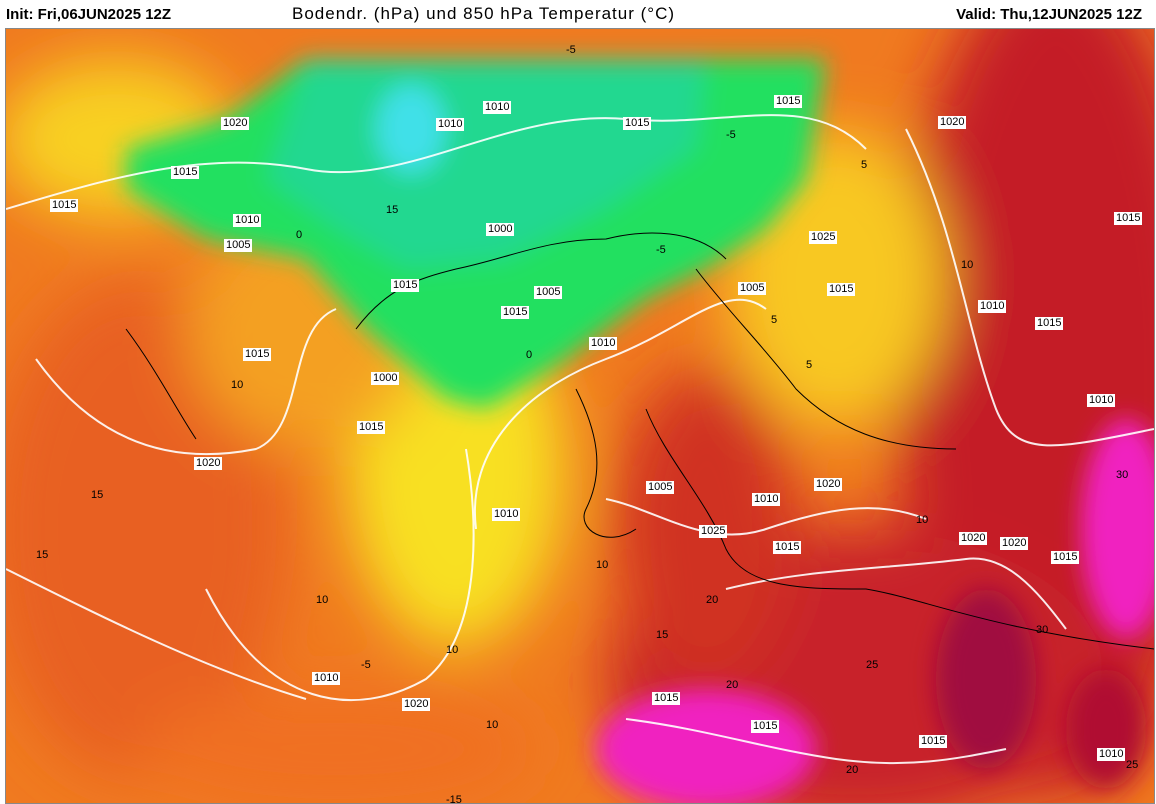 The width and height of the screenshot is (1156, 804). What do you see at coordinates (1049, 14) in the screenshot?
I see `valid-time: Valid: Thu,12JUN2025 12Z` at bounding box center [1049, 14].